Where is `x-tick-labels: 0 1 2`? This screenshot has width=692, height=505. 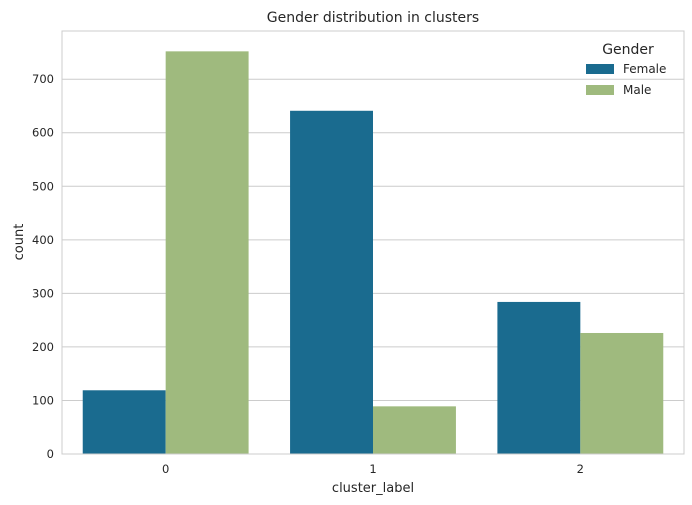
x-tick-labels: 0 1 2 is located at coordinates (373, 469).